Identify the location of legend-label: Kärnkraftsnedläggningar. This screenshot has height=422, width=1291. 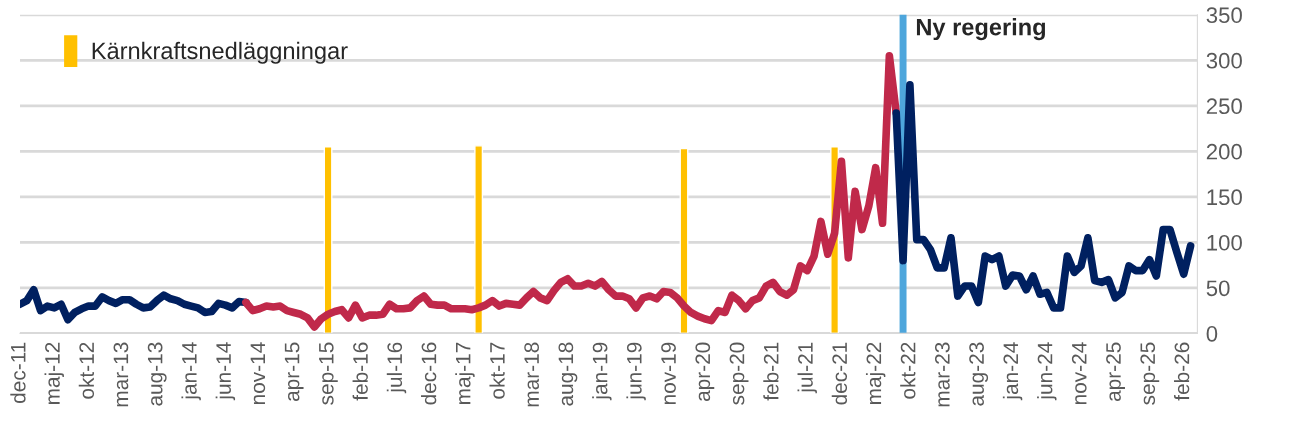
(220, 52).